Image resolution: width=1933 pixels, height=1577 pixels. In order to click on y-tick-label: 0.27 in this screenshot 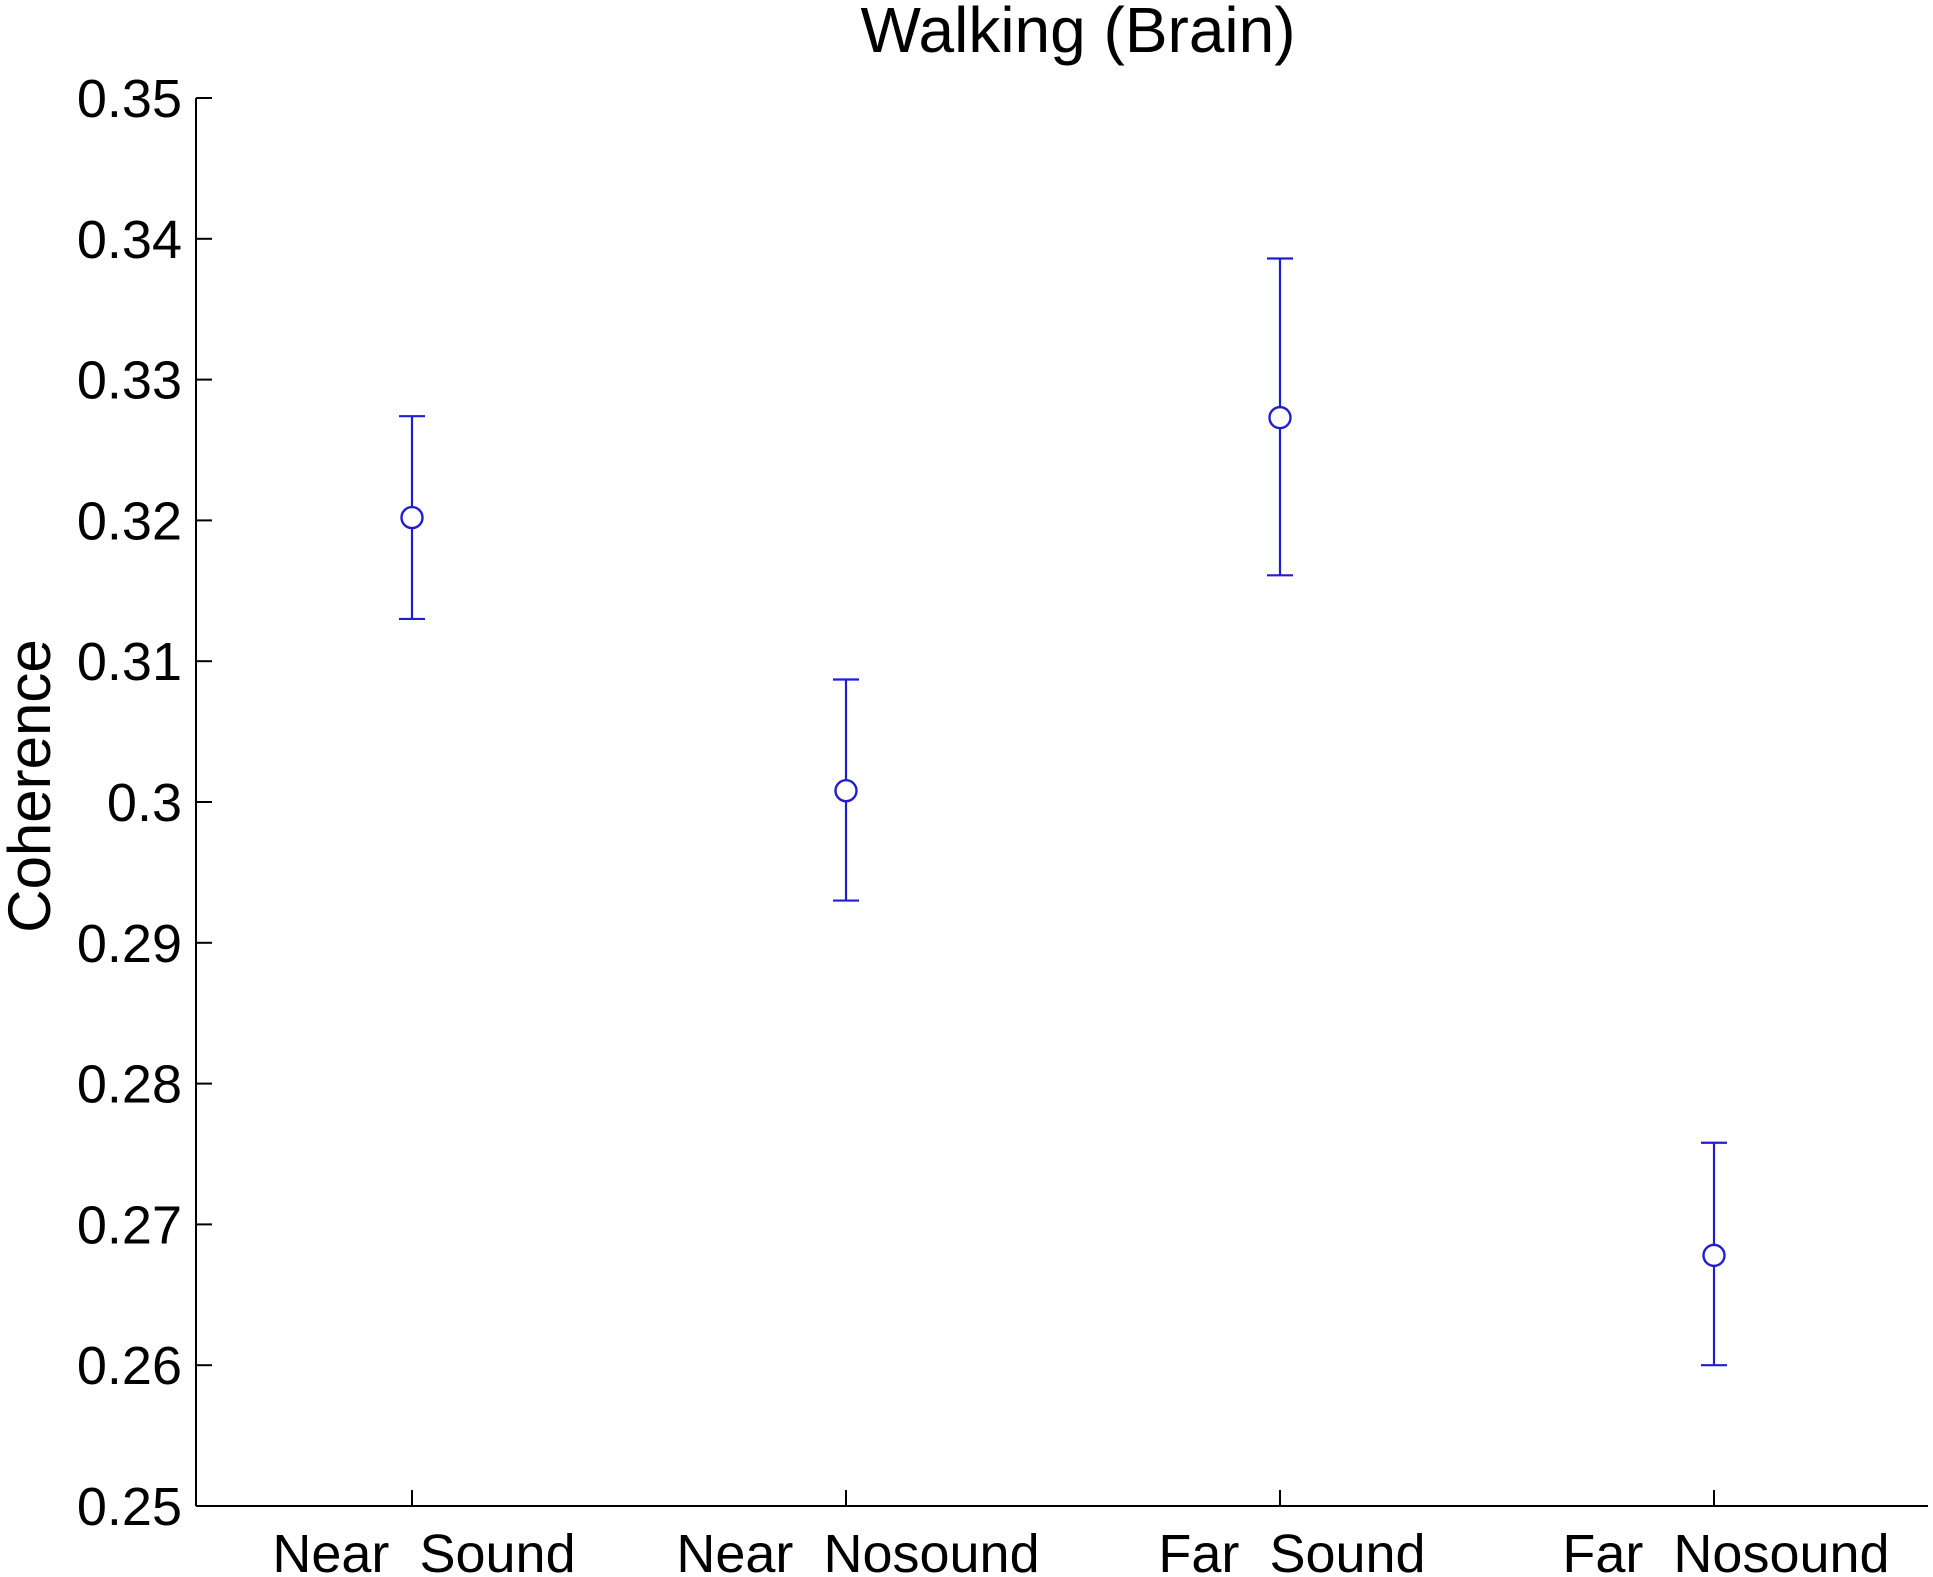, I will do `click(129, 1225)`.